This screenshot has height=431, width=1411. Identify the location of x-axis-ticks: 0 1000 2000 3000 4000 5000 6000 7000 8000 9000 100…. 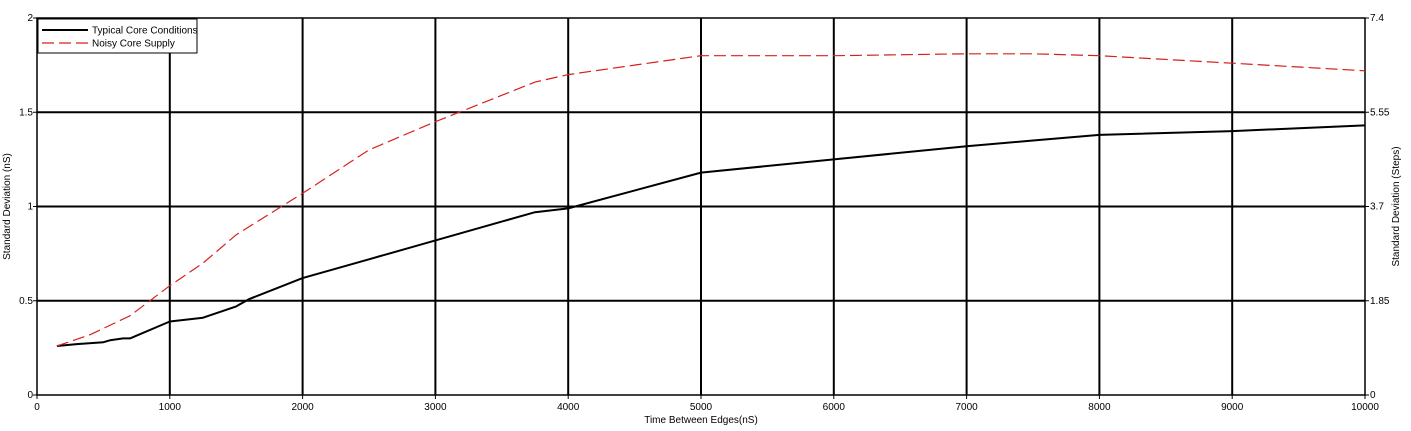
(706, 404).